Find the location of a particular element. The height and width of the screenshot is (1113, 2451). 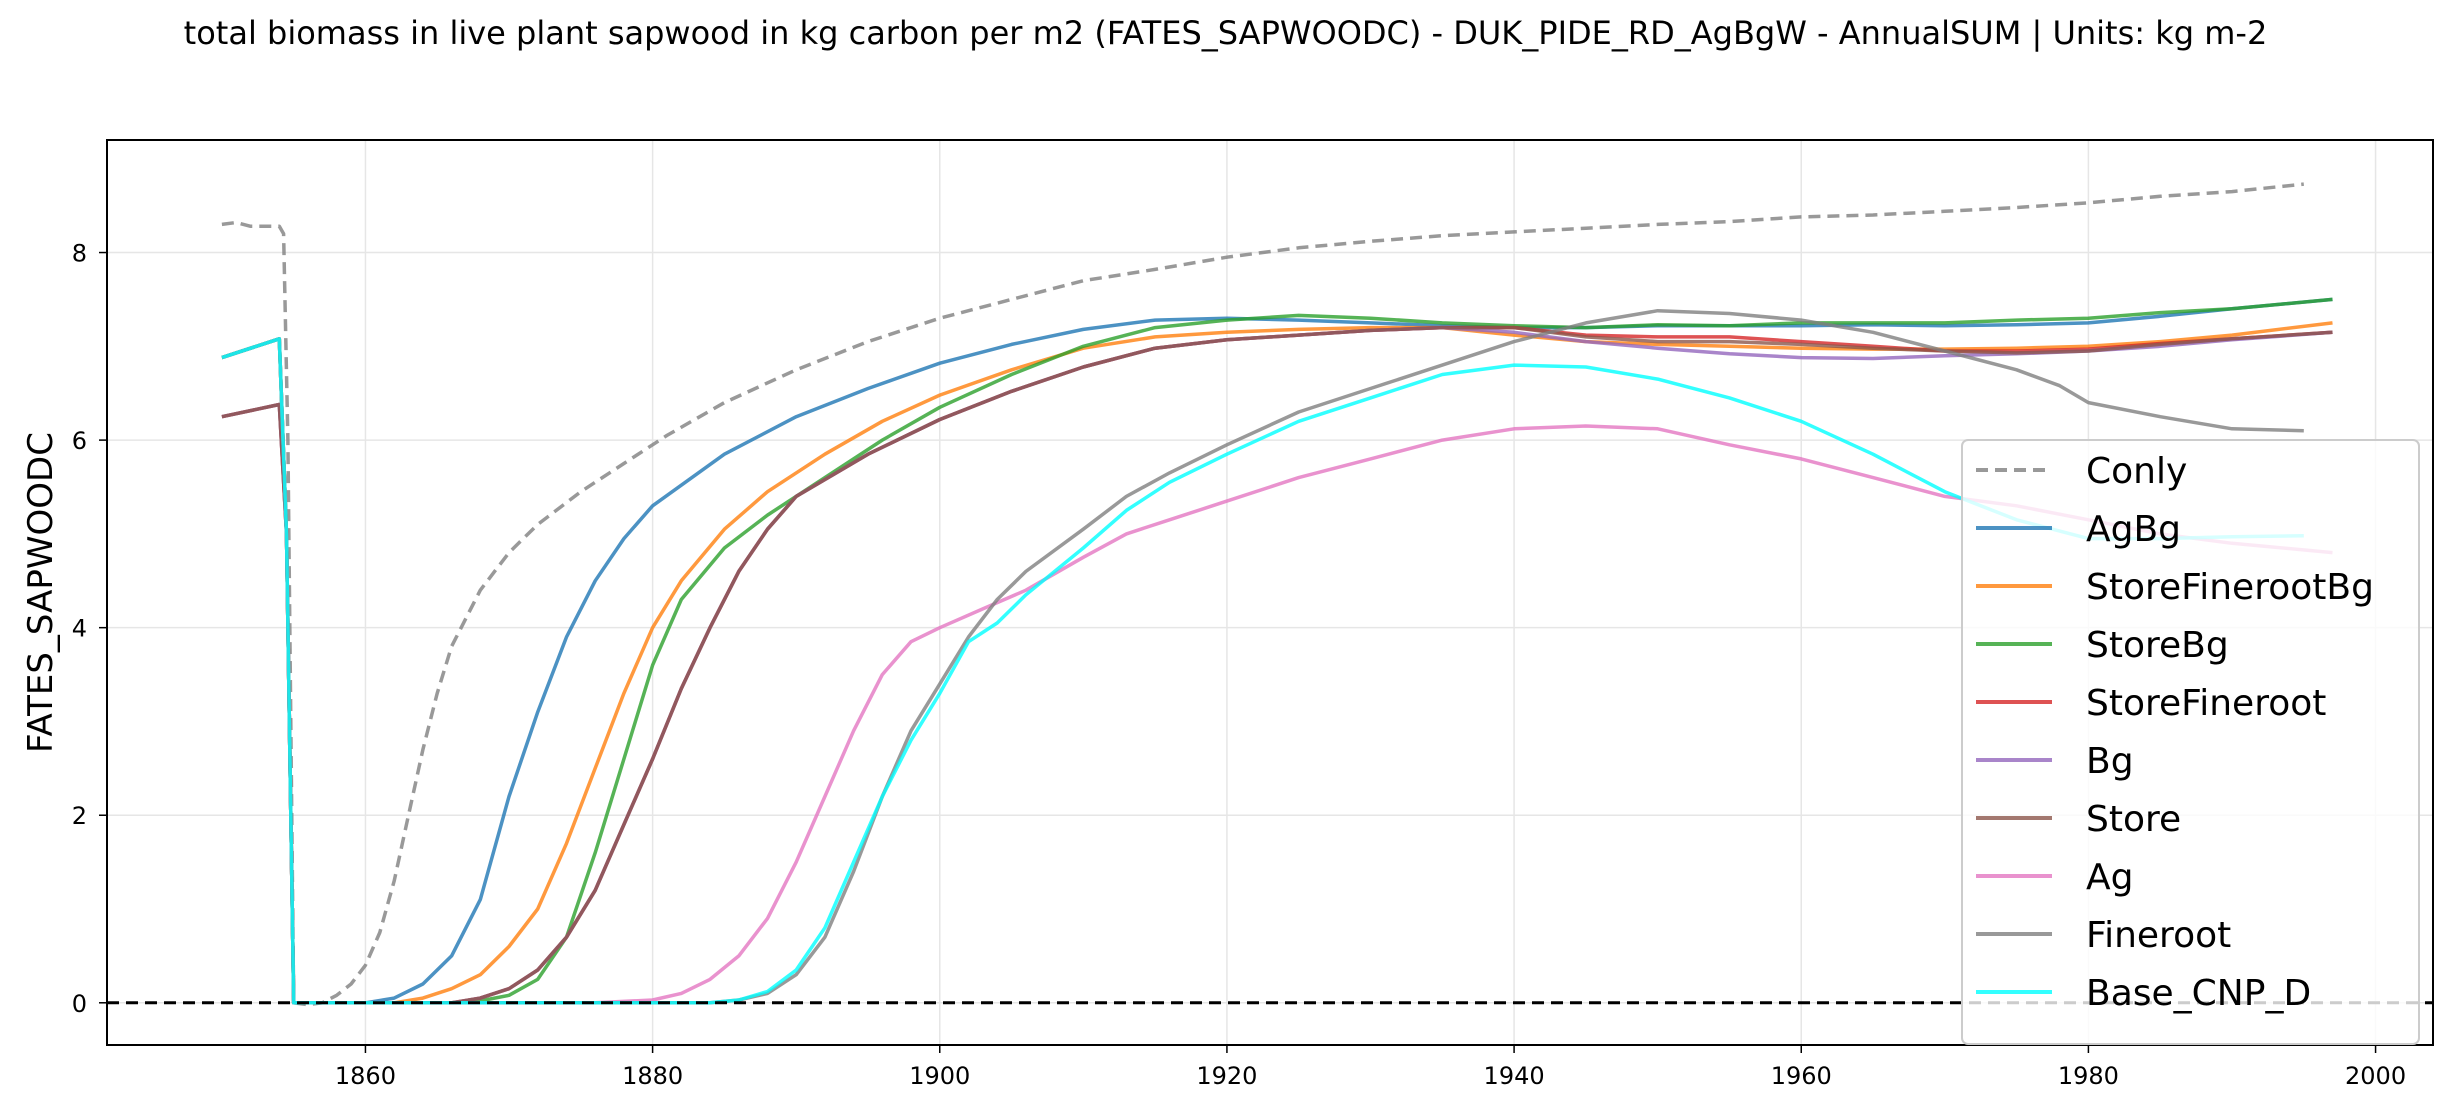

x-tick-label: 1880 is located at coordinates (652, 1076).